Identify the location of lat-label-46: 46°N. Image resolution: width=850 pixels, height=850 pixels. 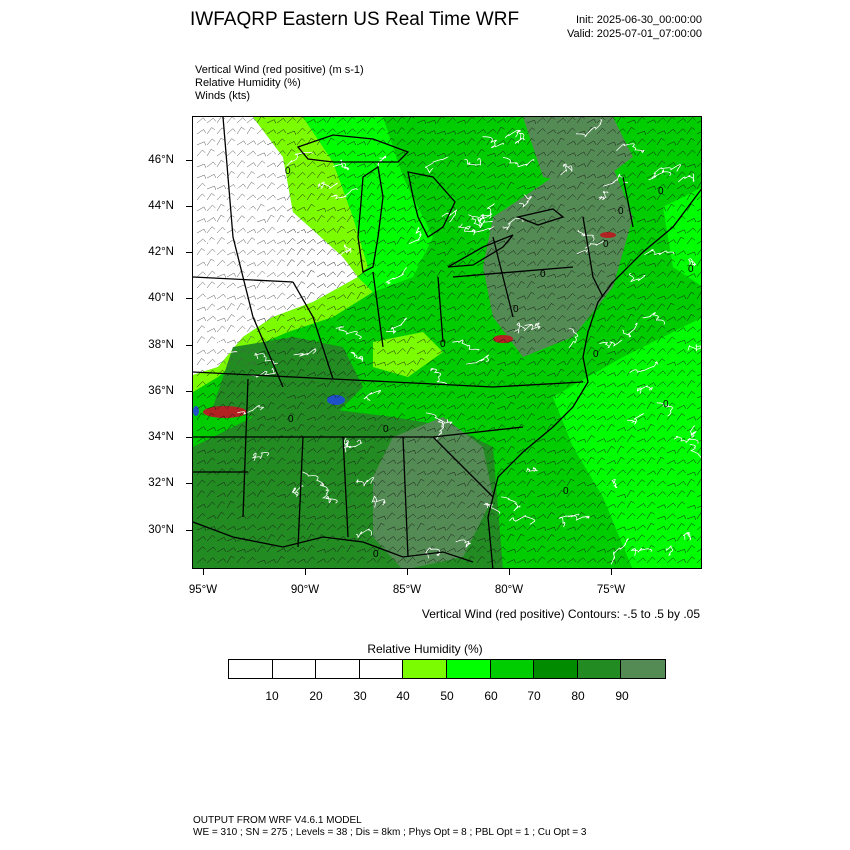
(161, 160).